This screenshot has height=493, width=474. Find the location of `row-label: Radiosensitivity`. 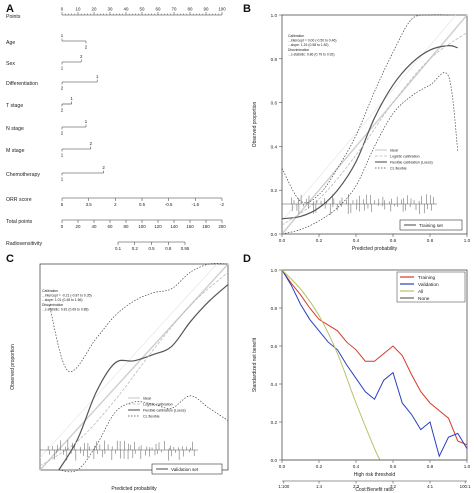

row-label: Radiosensitivity is located at coordinates (24, 244).